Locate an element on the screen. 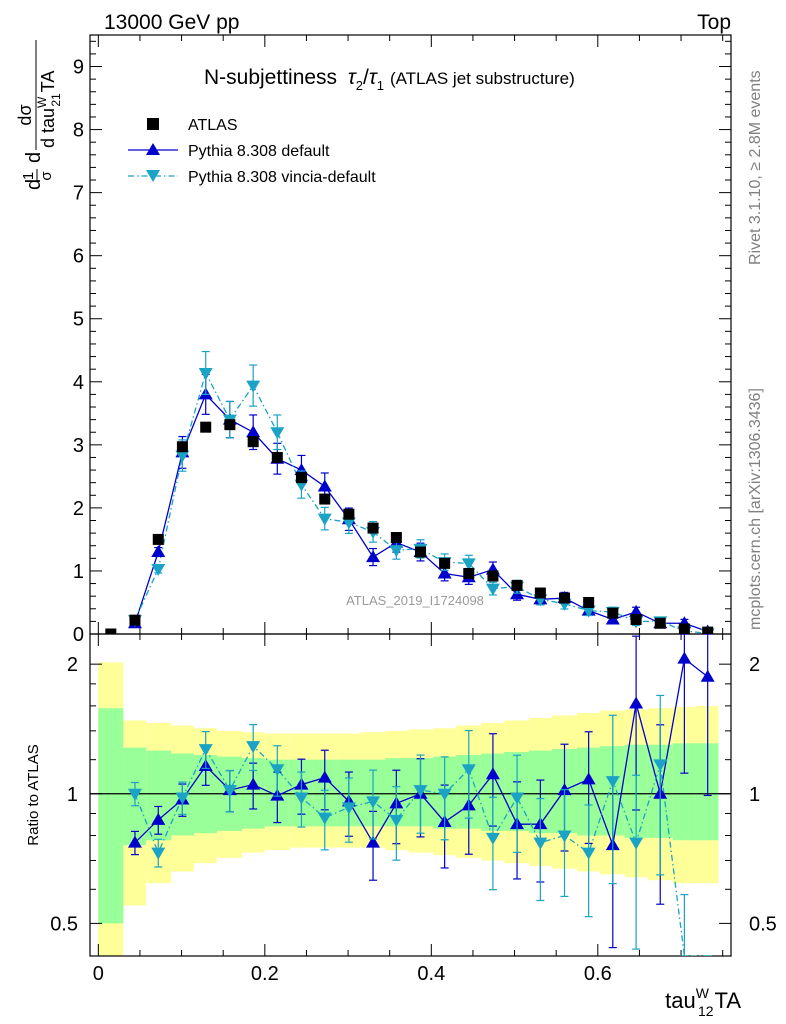 Image resolution: width=786 pixels, height=1024 pixels. x-tick-label: 0.2 is located at coordinates (265, 974).